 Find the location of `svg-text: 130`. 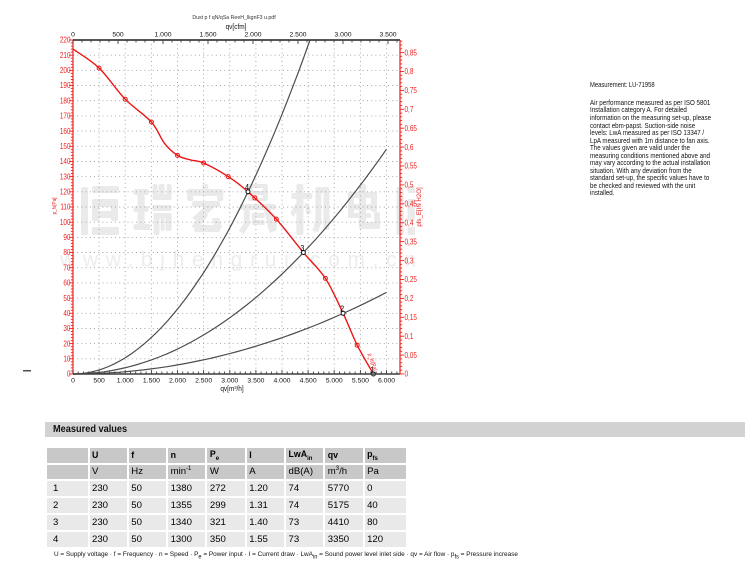

svg-text: 130 is located at coordinates (65, 177).